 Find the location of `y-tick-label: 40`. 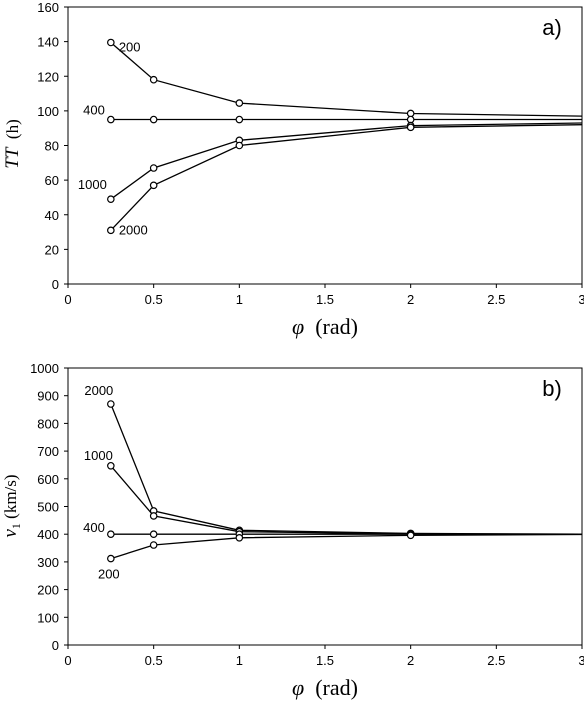

y-tick-label: 40 is located at coordinates (52, 215).